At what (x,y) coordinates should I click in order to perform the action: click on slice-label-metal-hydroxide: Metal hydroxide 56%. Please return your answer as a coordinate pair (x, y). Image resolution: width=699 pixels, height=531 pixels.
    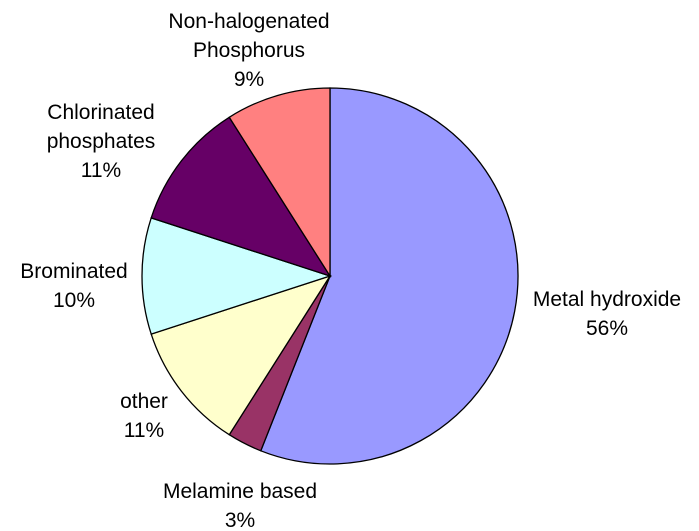
    Looking at the image, I should click on (607, 314).